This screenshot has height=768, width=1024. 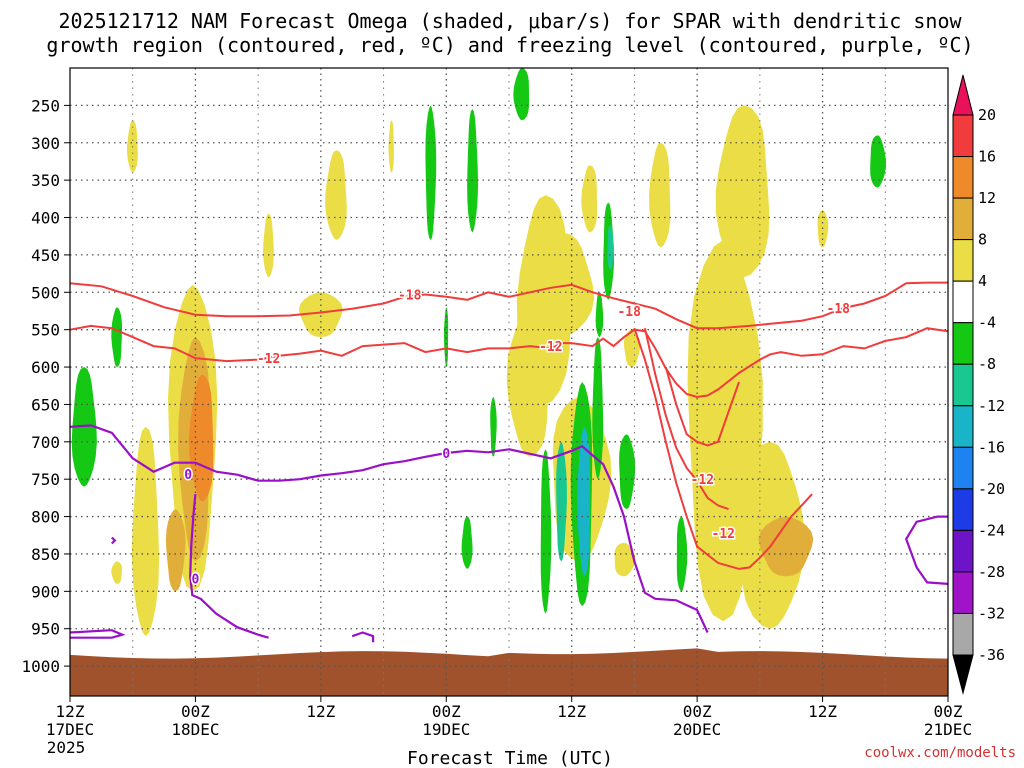 I want to click on colorbar-label-2: 12, so click(x=987, y=198).